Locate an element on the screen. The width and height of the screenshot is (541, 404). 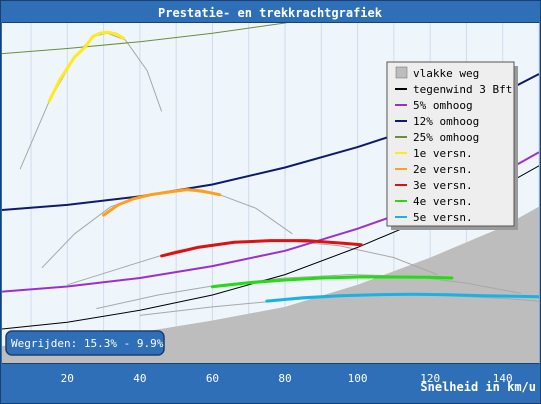
start-gradient-badge: Wegrijden: 15.3% - 9.9% is located at coordinates (85, 343).